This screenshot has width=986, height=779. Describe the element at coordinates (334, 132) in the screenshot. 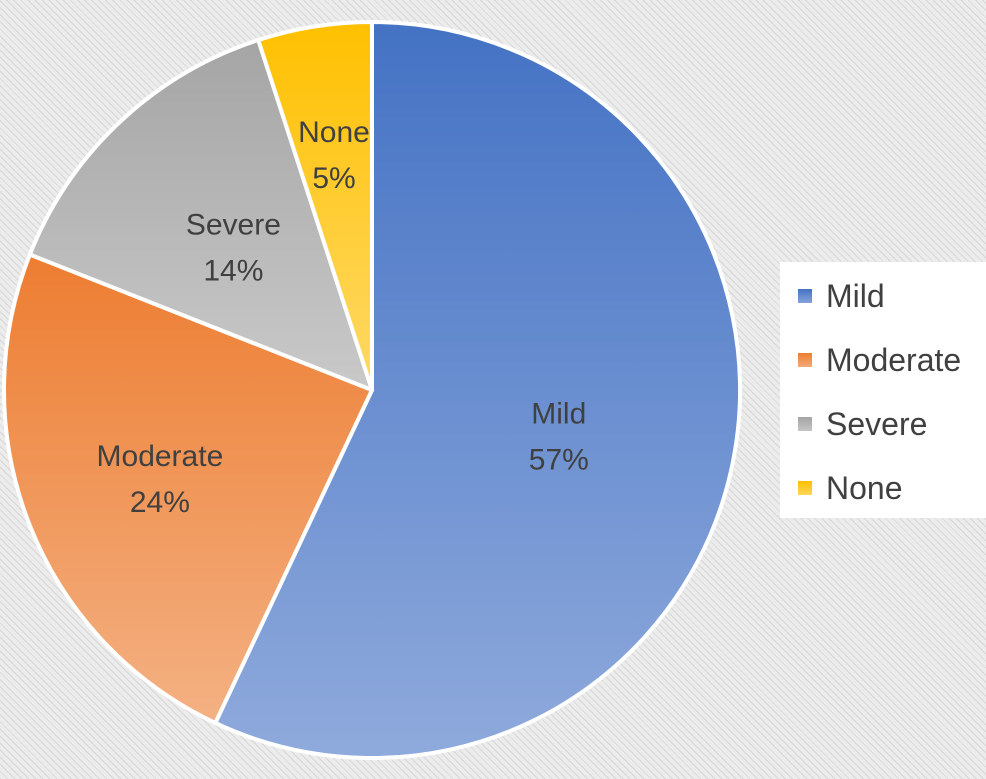

I see `slice-label-none: None` at that location.